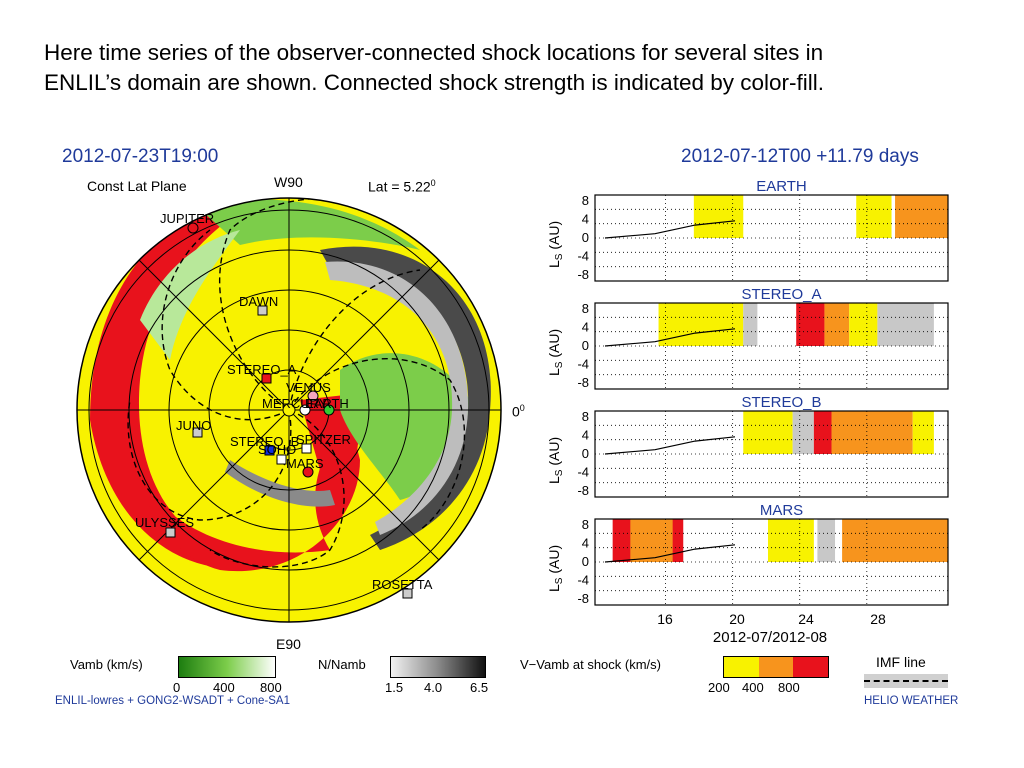  What do you see at coordinates (806, 619) in the screenshot?
I see `x-tick-label: 24` at bounding box center [806, 619].